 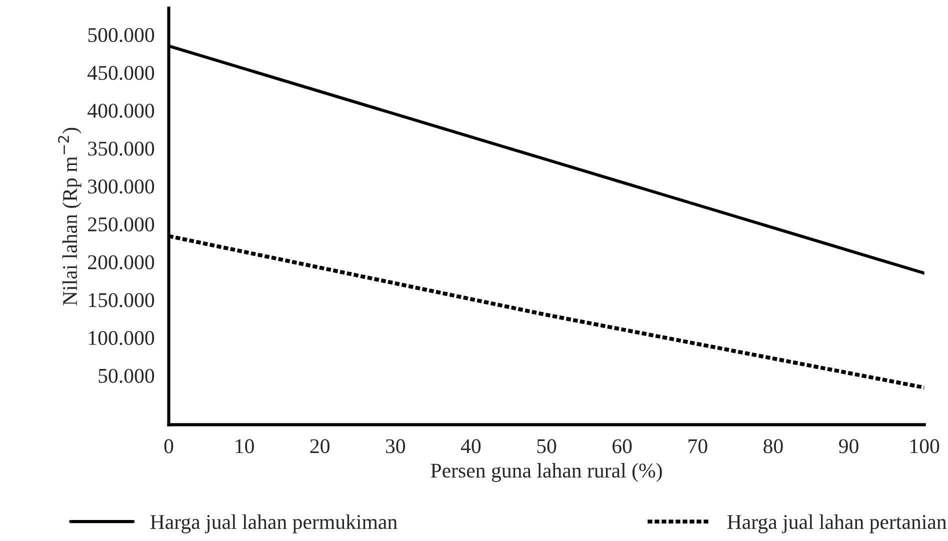 What do you see at coordinates (121, 111) in the screenshot?
I see `y-tick-label: 400.000` at bounding box center [121, 111].